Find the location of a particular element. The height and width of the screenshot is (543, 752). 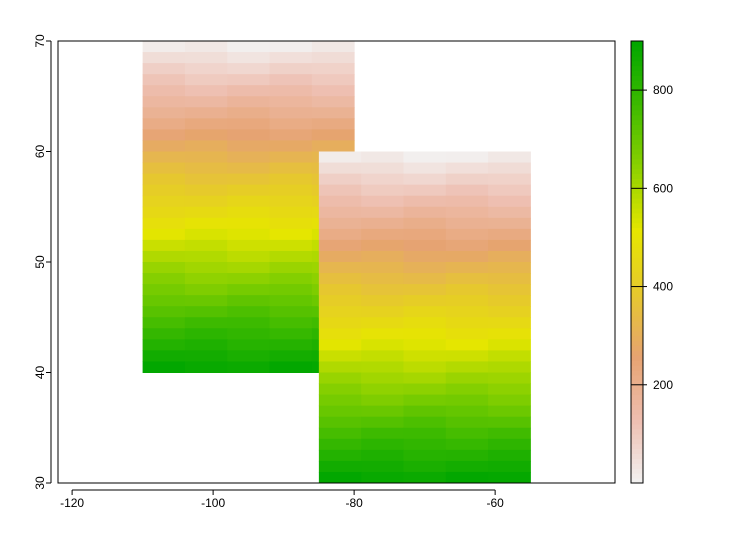

legend-frame is located at coordinates (637, 262).